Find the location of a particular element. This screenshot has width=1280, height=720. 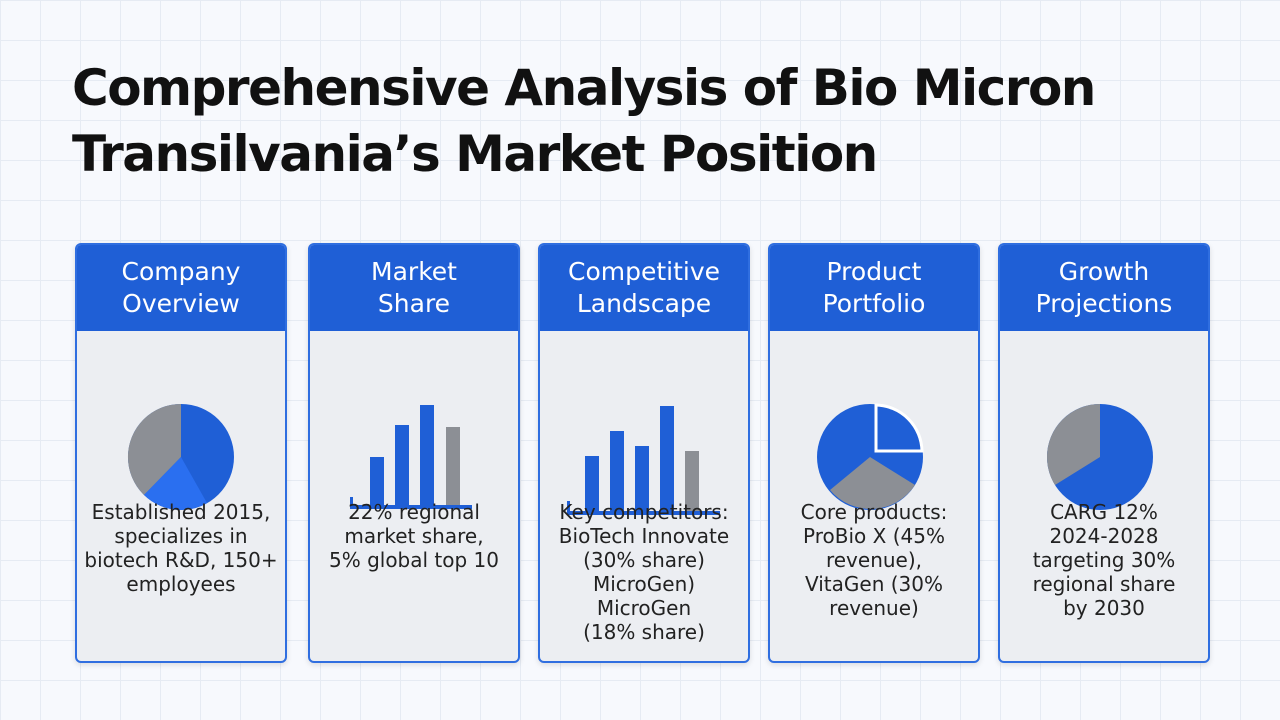

card-header: Growth Projections is located at coordinates (1104, 288).